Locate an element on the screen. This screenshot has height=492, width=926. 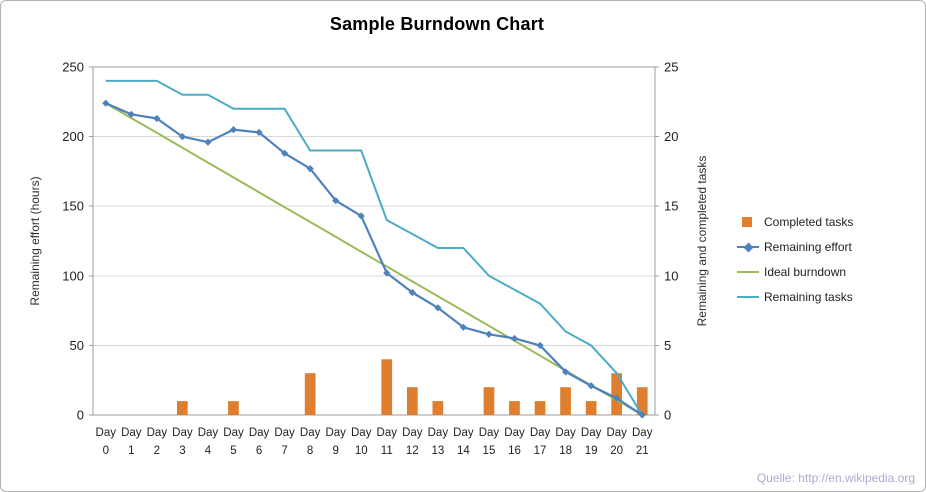
left-axis-tick-label: 100 is located at coordinates (73, 275).